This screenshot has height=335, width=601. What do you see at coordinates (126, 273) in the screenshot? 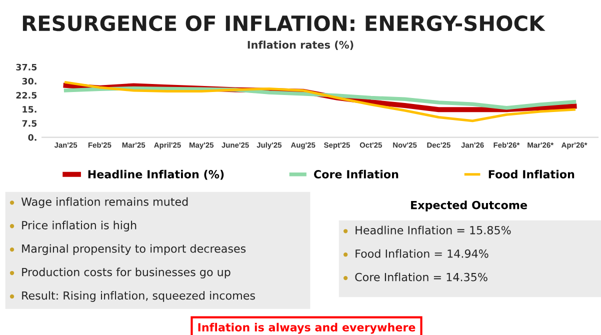
I see `text: Production costs for businesses go up` at bounding box center [126, 273].